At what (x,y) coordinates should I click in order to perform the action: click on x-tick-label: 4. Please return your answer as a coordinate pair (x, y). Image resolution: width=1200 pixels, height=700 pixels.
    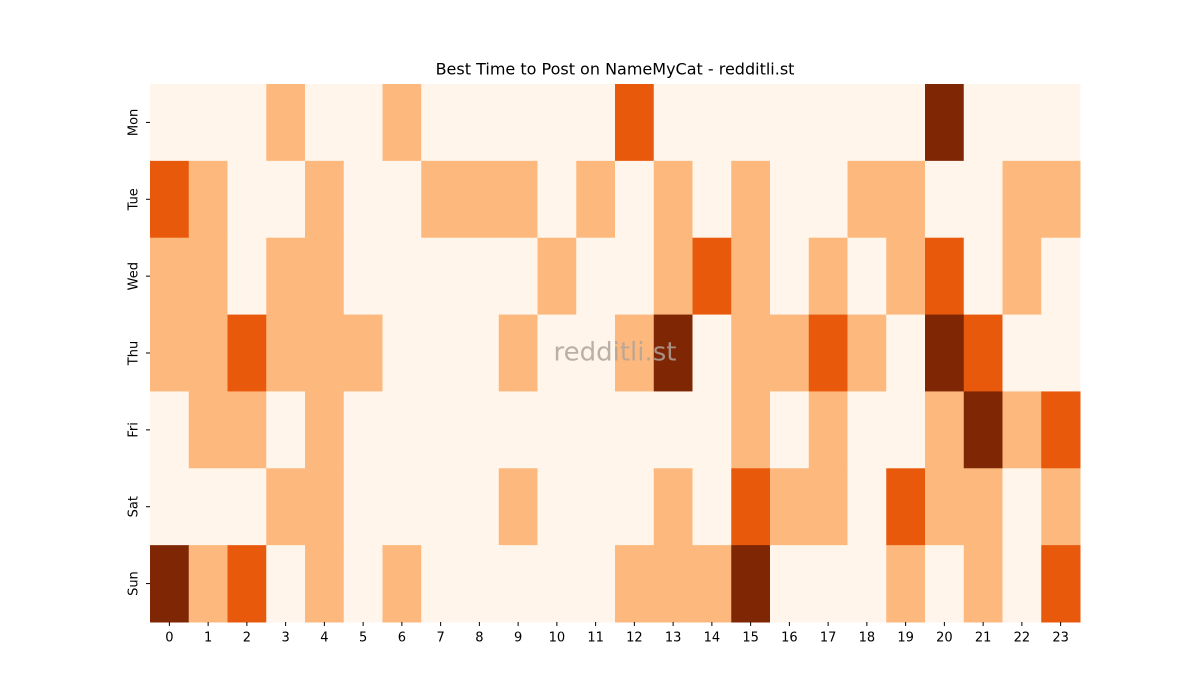
    Looking at the image, I should click on (324, 638).